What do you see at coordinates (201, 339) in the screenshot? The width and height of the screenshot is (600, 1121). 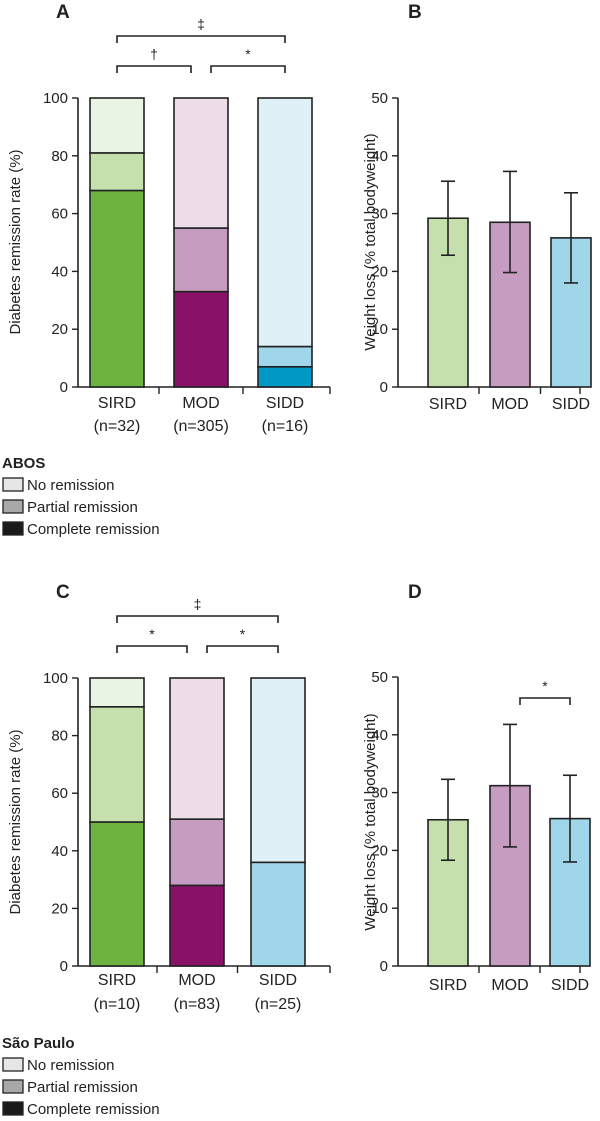 I see `panel-a-bar-mod-complete-remission` at bounding box center [201, 339].